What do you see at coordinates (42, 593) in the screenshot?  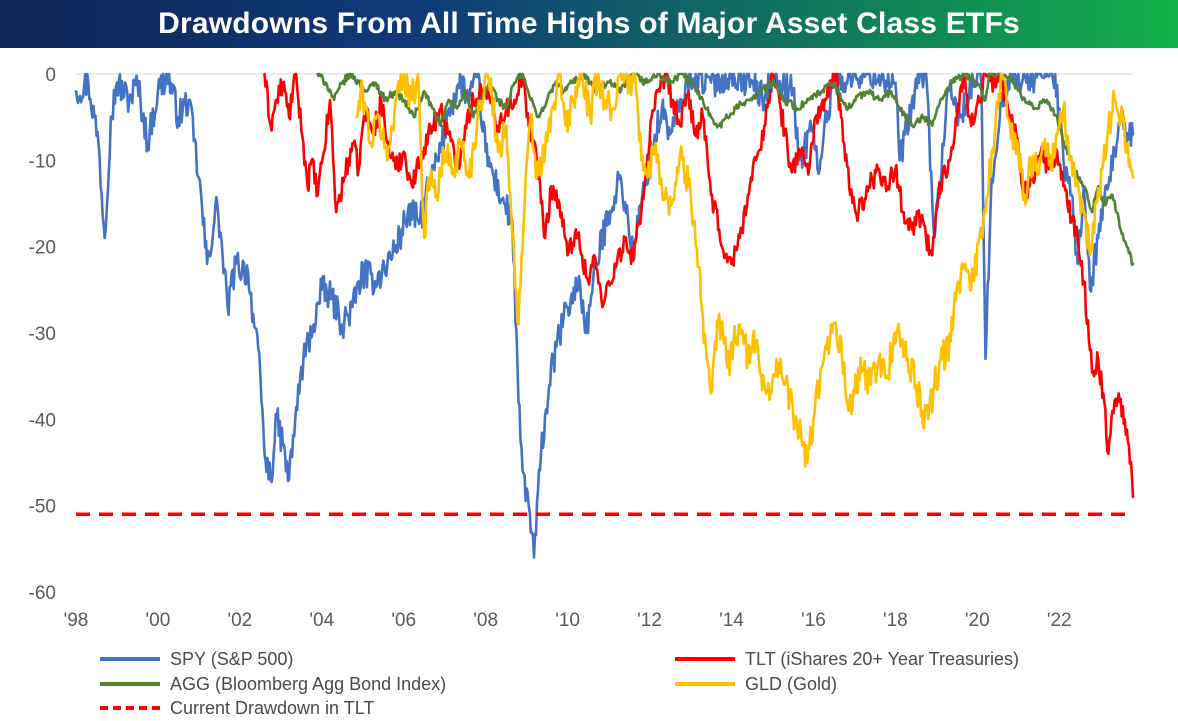 I see `y-tick-label: -60` at bounding box center [42, 593].